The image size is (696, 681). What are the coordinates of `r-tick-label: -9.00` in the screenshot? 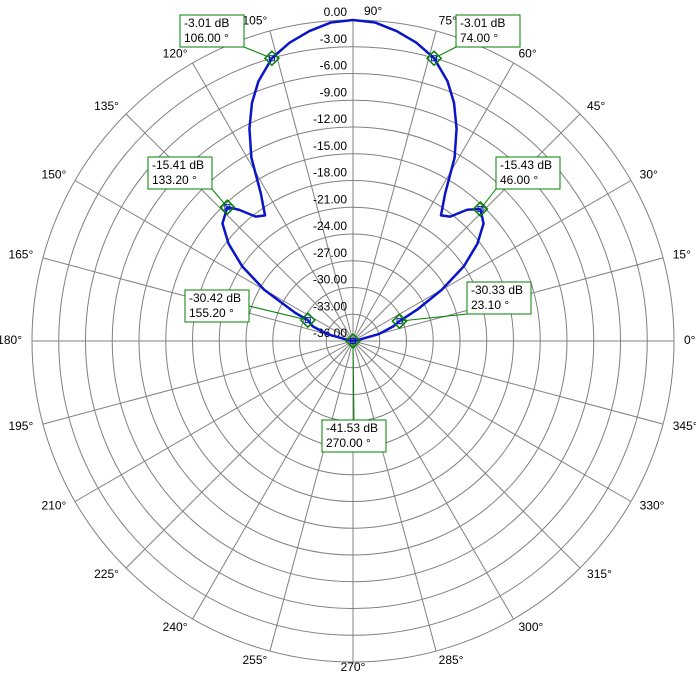 It's located at (334, 92).